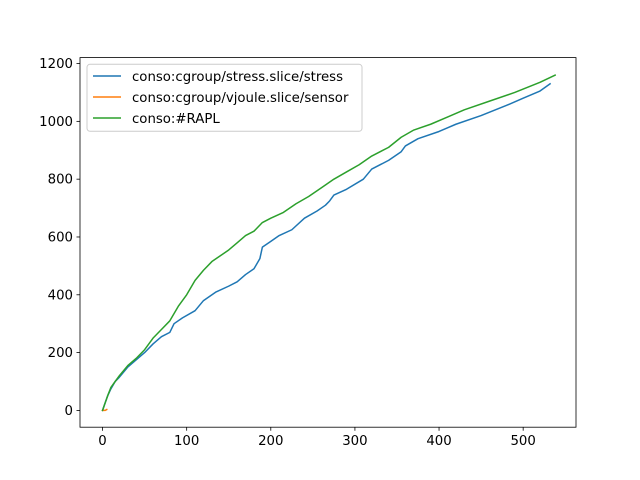 The width and height of the screenshot is (640, 480). Describe the element at coordinates (522, 441) in the screenshot. I see `x-tick-label: 500` at that location.